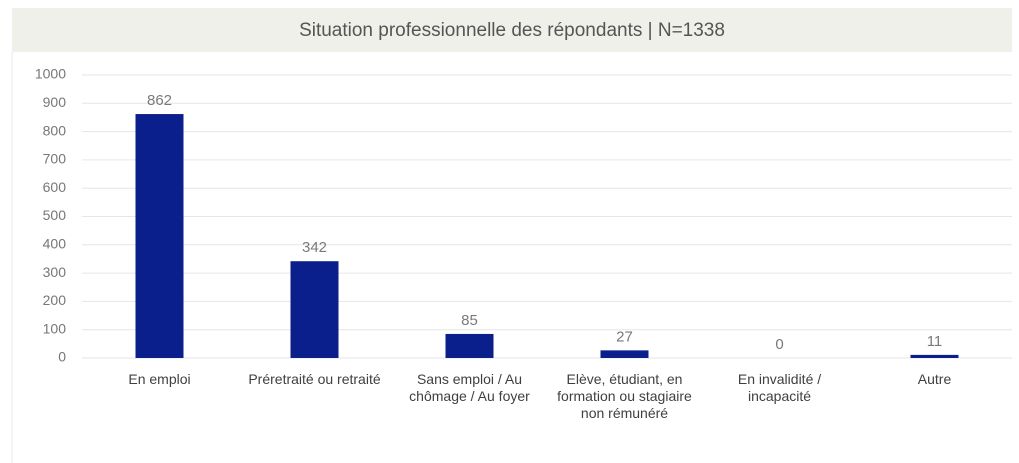  What do you see at coordinates (55, 244) in the screenshot?
I see `y-tick-label: 400` at bounding box center [55, 244].